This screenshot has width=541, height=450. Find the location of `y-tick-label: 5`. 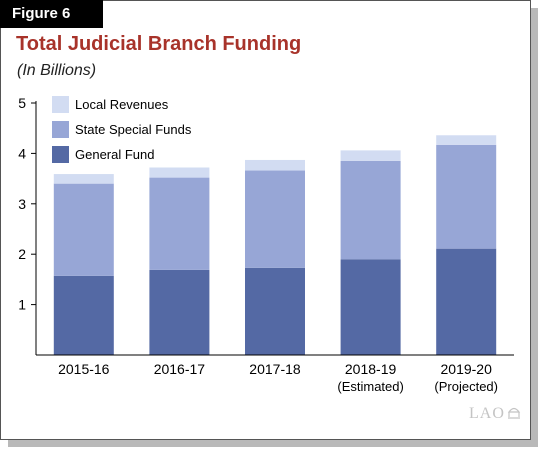

y-tick-label: 5 is located at coordinates (22, 103).